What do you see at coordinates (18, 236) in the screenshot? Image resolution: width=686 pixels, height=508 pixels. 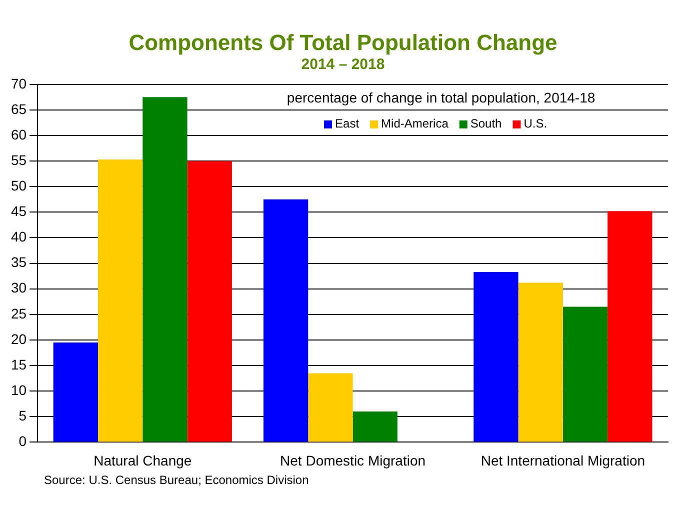 I see `y-tick-label: 40` at bounding box center [18, 236].